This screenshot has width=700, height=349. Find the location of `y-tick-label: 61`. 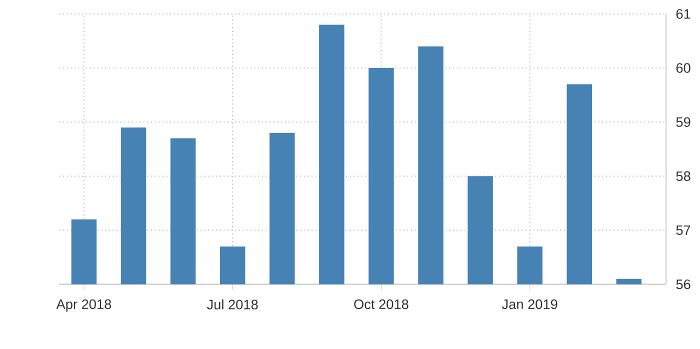

y-tick-label: 61 is located at coordinates (683, 13).